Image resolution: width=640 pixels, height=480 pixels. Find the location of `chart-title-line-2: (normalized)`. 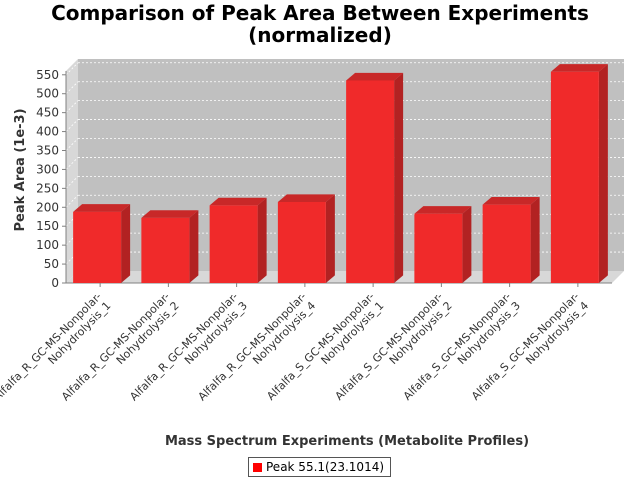

chart-title-line-2: (normalized) is located at coordinates (320, 35).